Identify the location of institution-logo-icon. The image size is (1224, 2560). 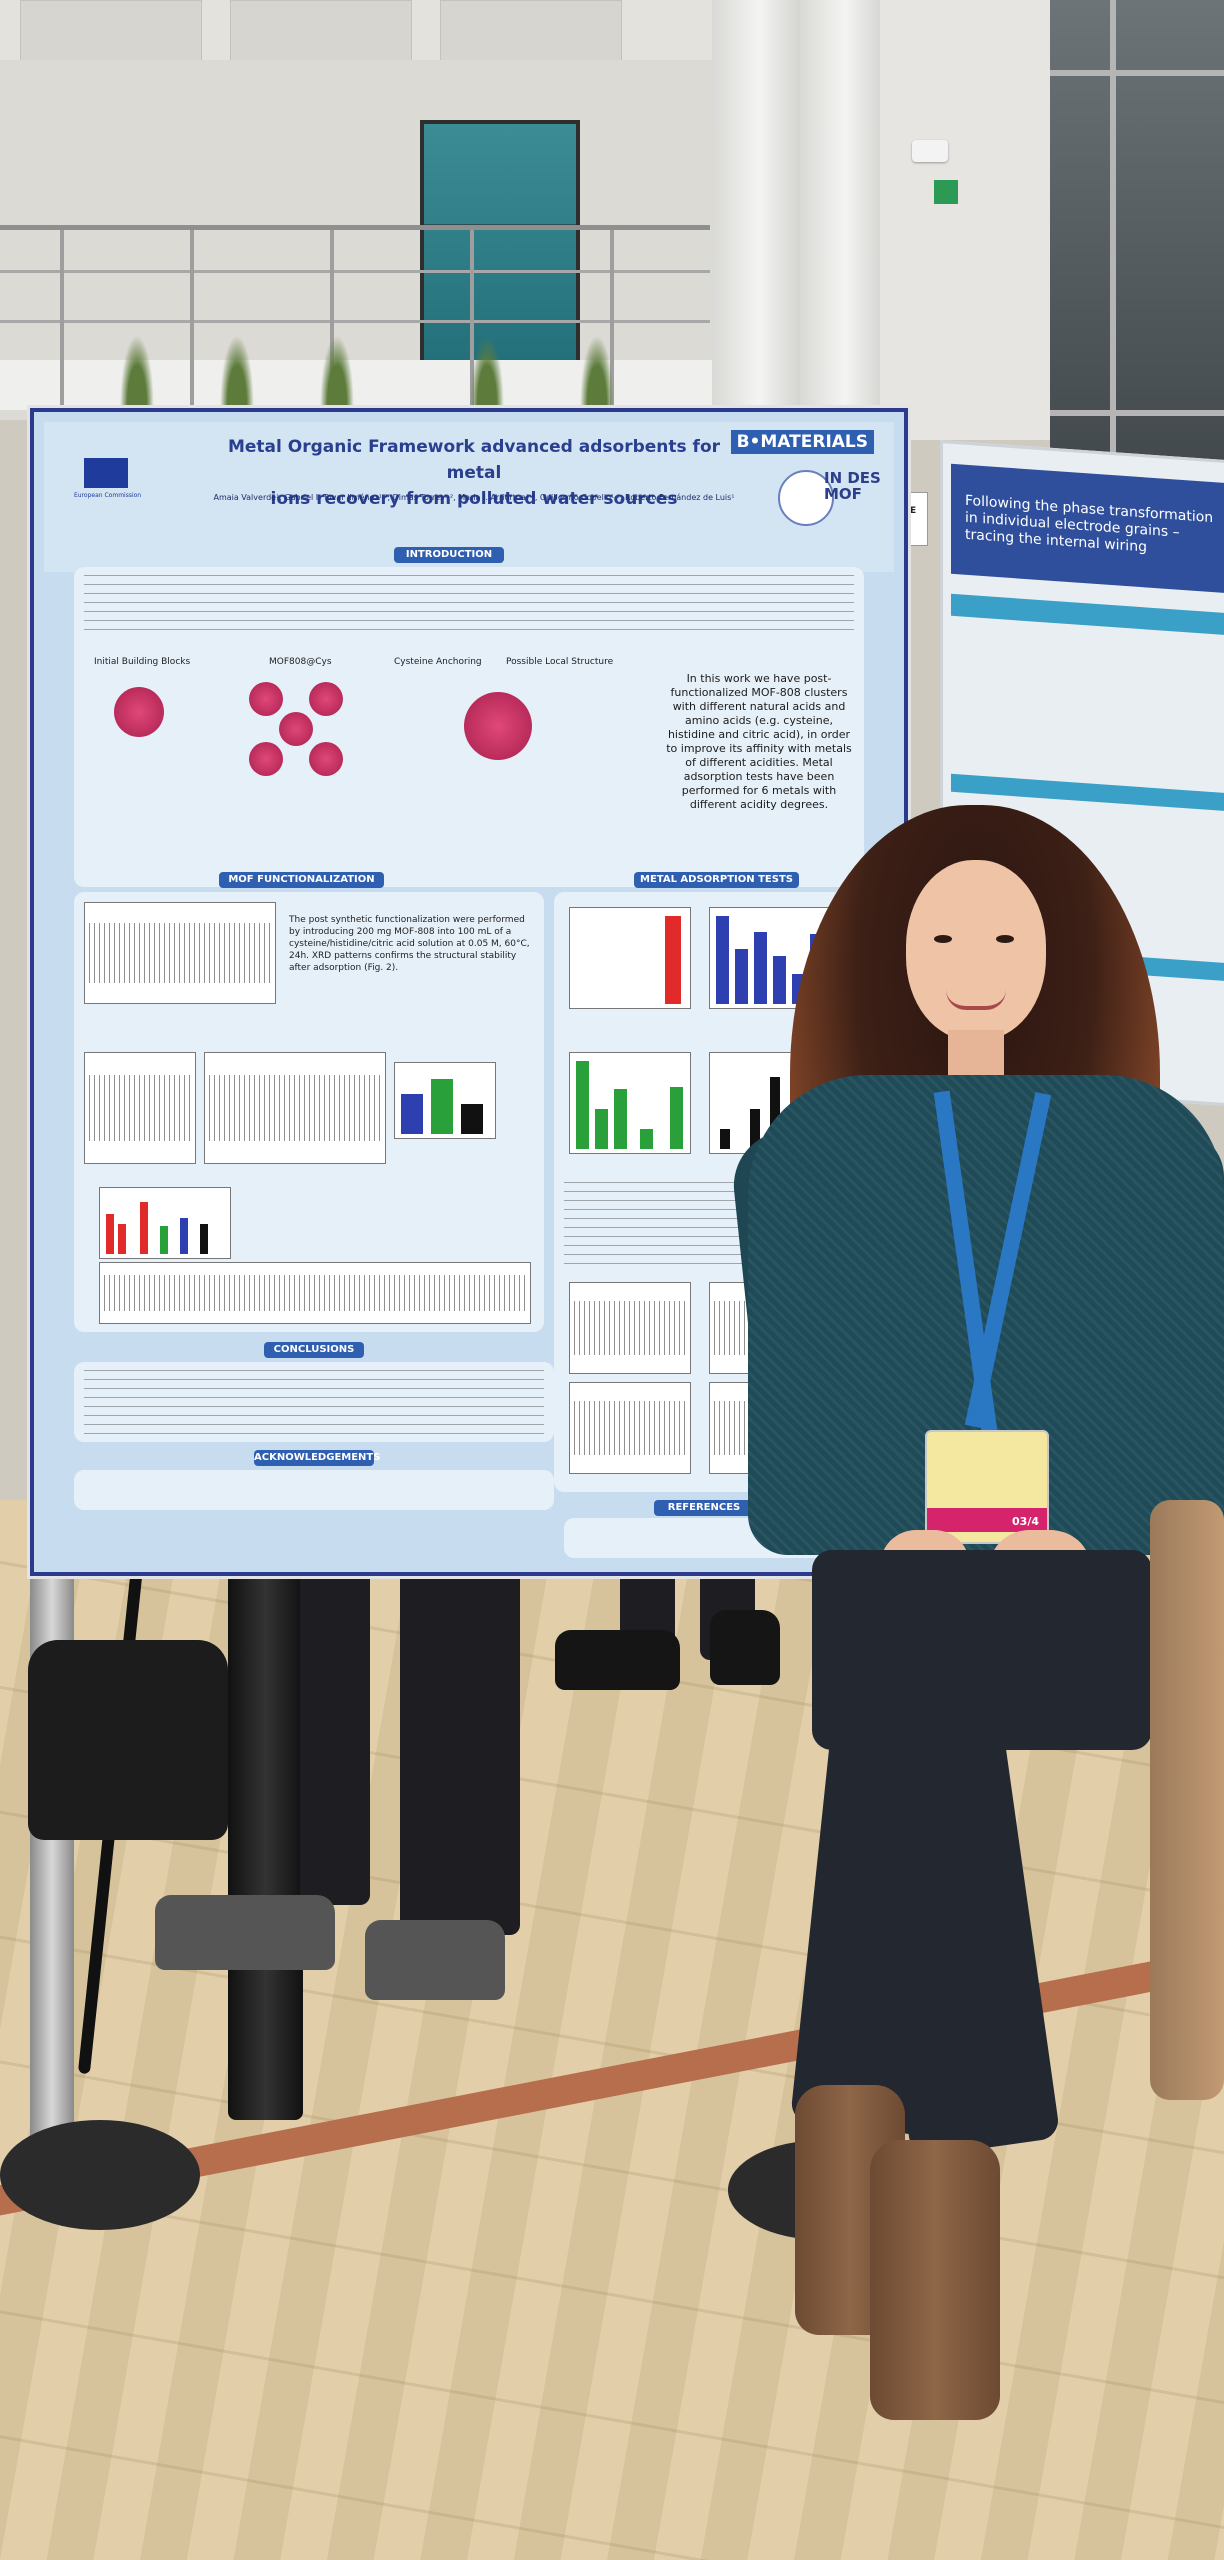
(806, 498).